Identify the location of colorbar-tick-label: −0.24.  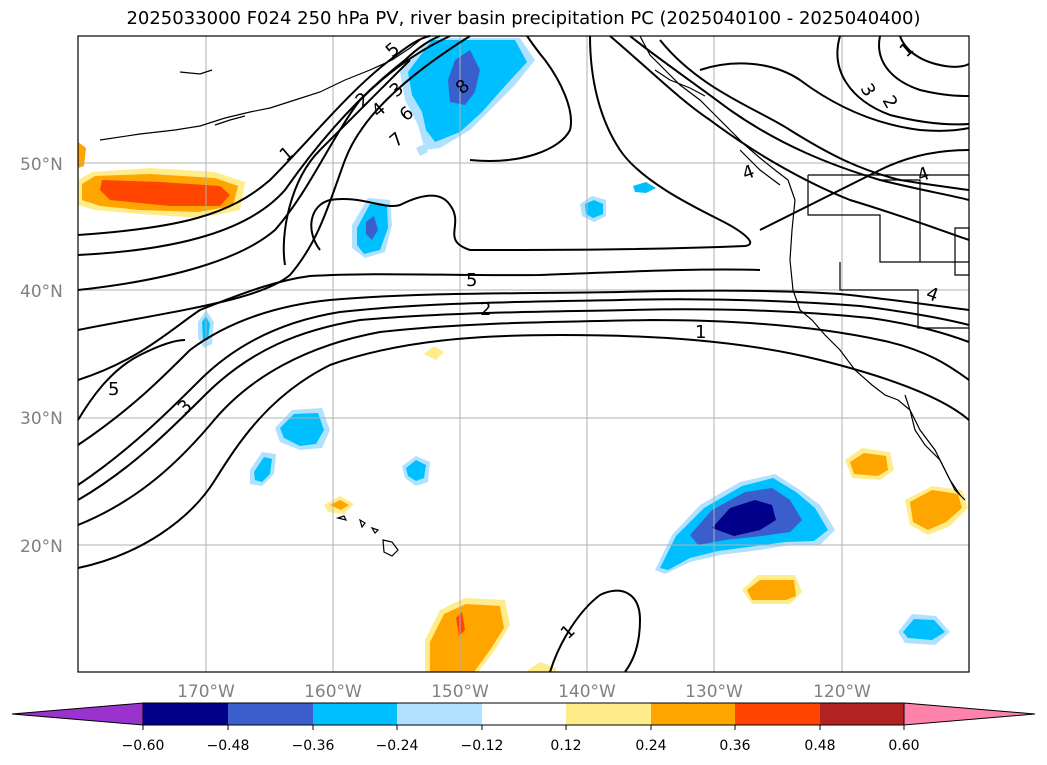
(397, 746).